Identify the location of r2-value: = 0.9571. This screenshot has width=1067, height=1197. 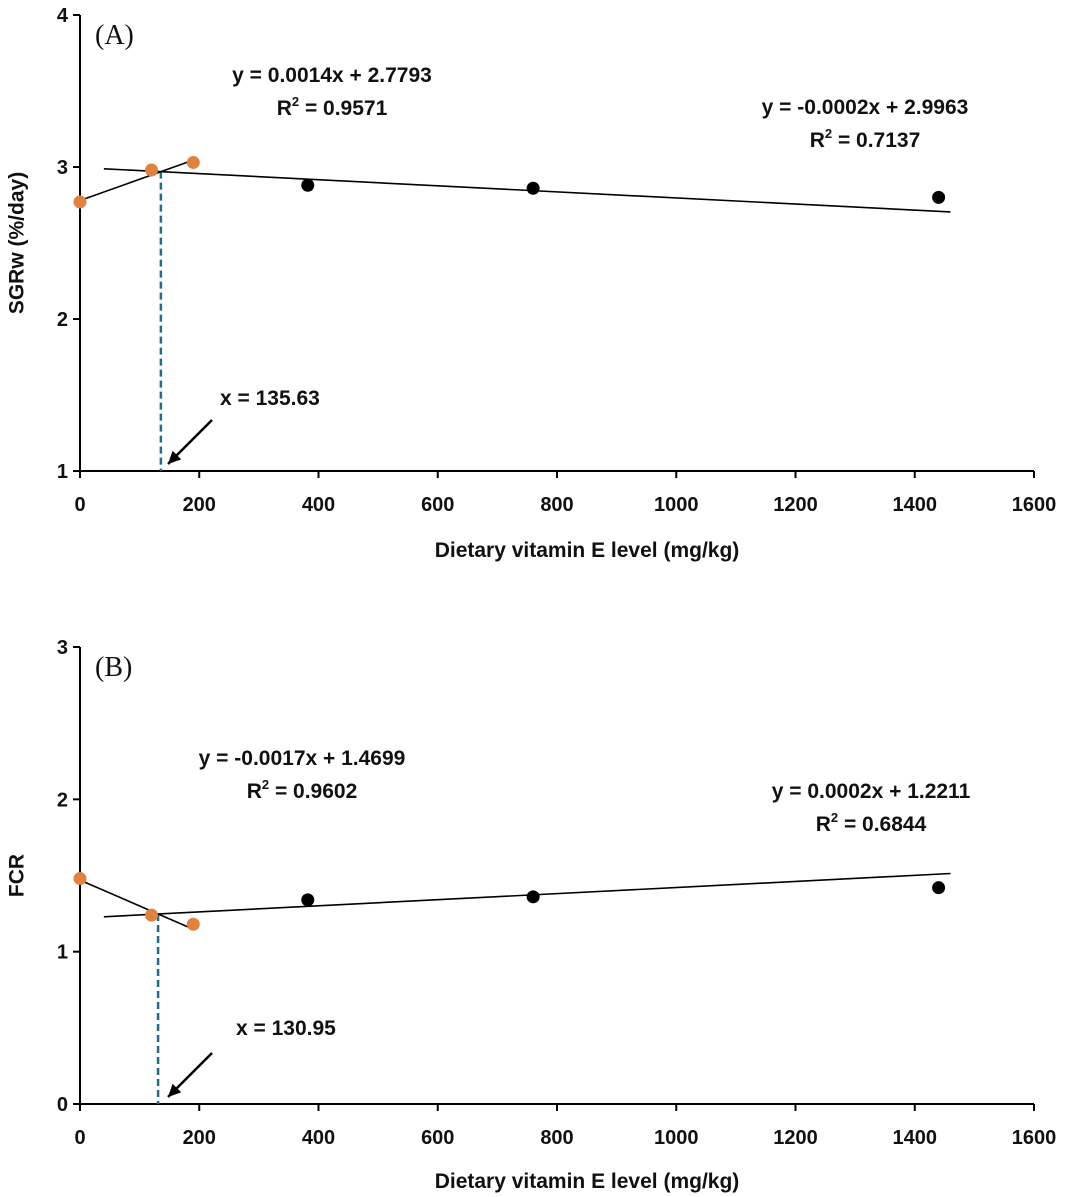
(343, 108).